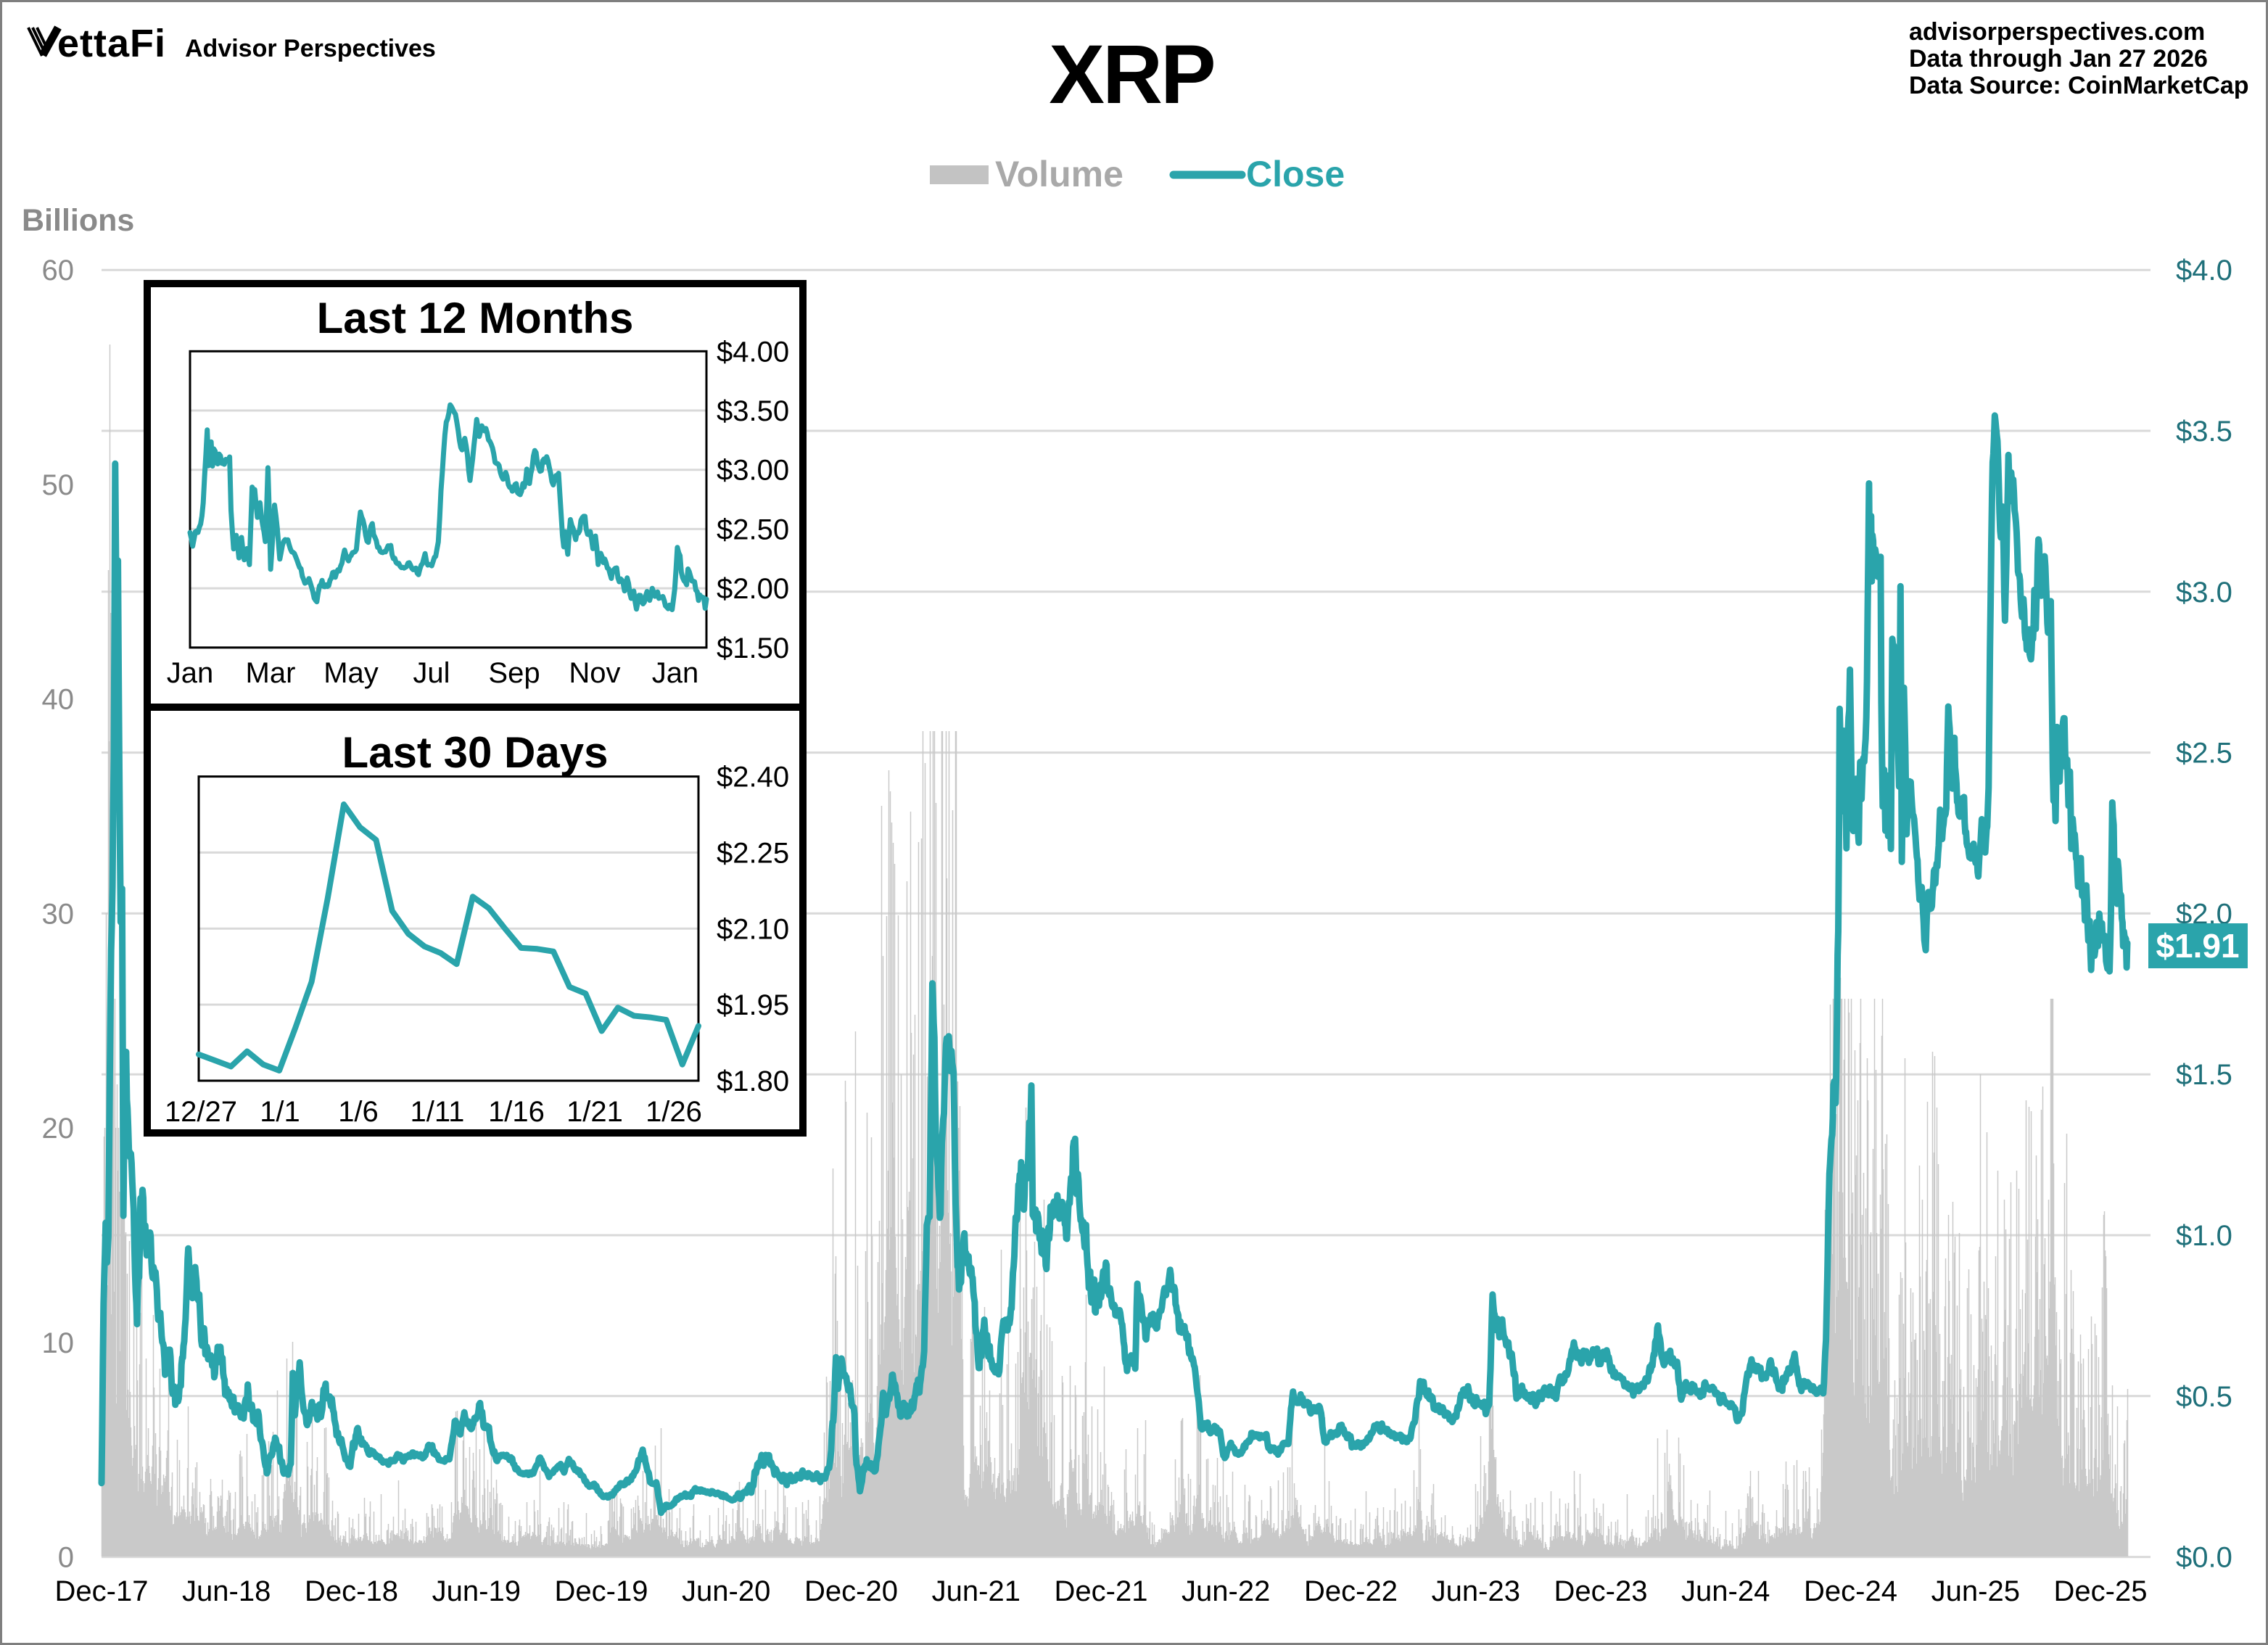 The width and height of the screenshot is (2268, 1645). Describe the element at coordinates (58, 1129) in the screenshot. I see `svg-text: 20` at that location.